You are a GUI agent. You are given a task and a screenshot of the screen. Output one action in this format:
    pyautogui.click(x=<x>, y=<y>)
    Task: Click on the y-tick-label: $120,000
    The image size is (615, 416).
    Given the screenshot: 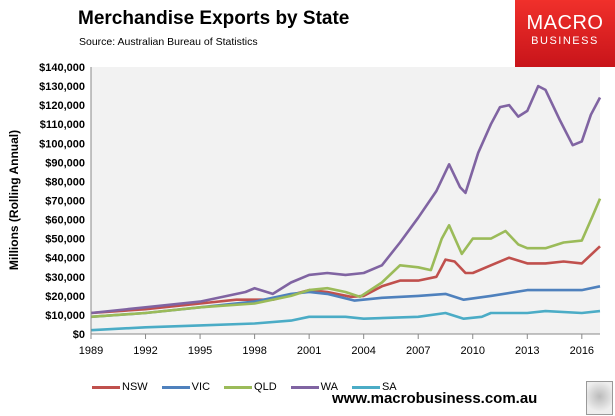 What is the action you would take?
    pyautogui.click(x=62, y=106)
    